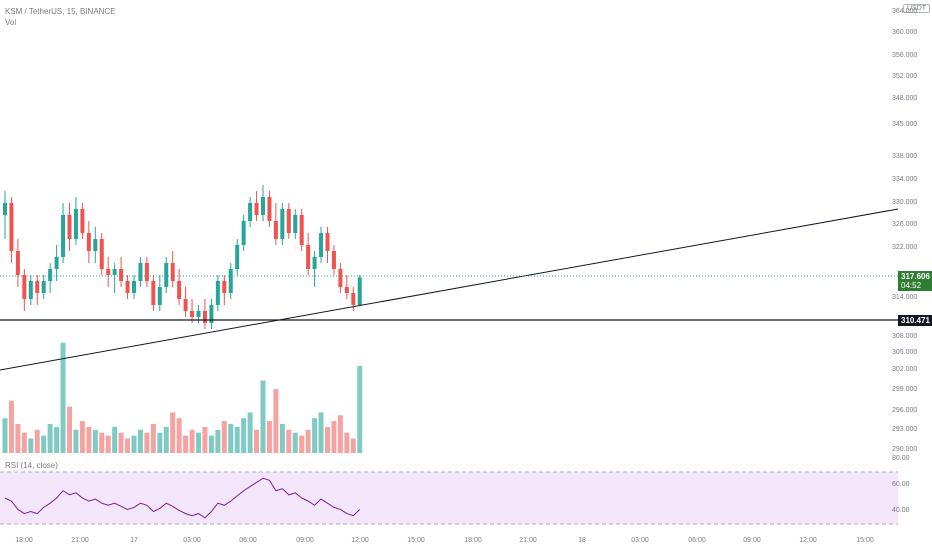 Image resolution: width=932 pixels, height=550 pixels. Describe the element at coordinates (905, 369) in the screenshot. I see `price-tick-label: 302.000` at that location.